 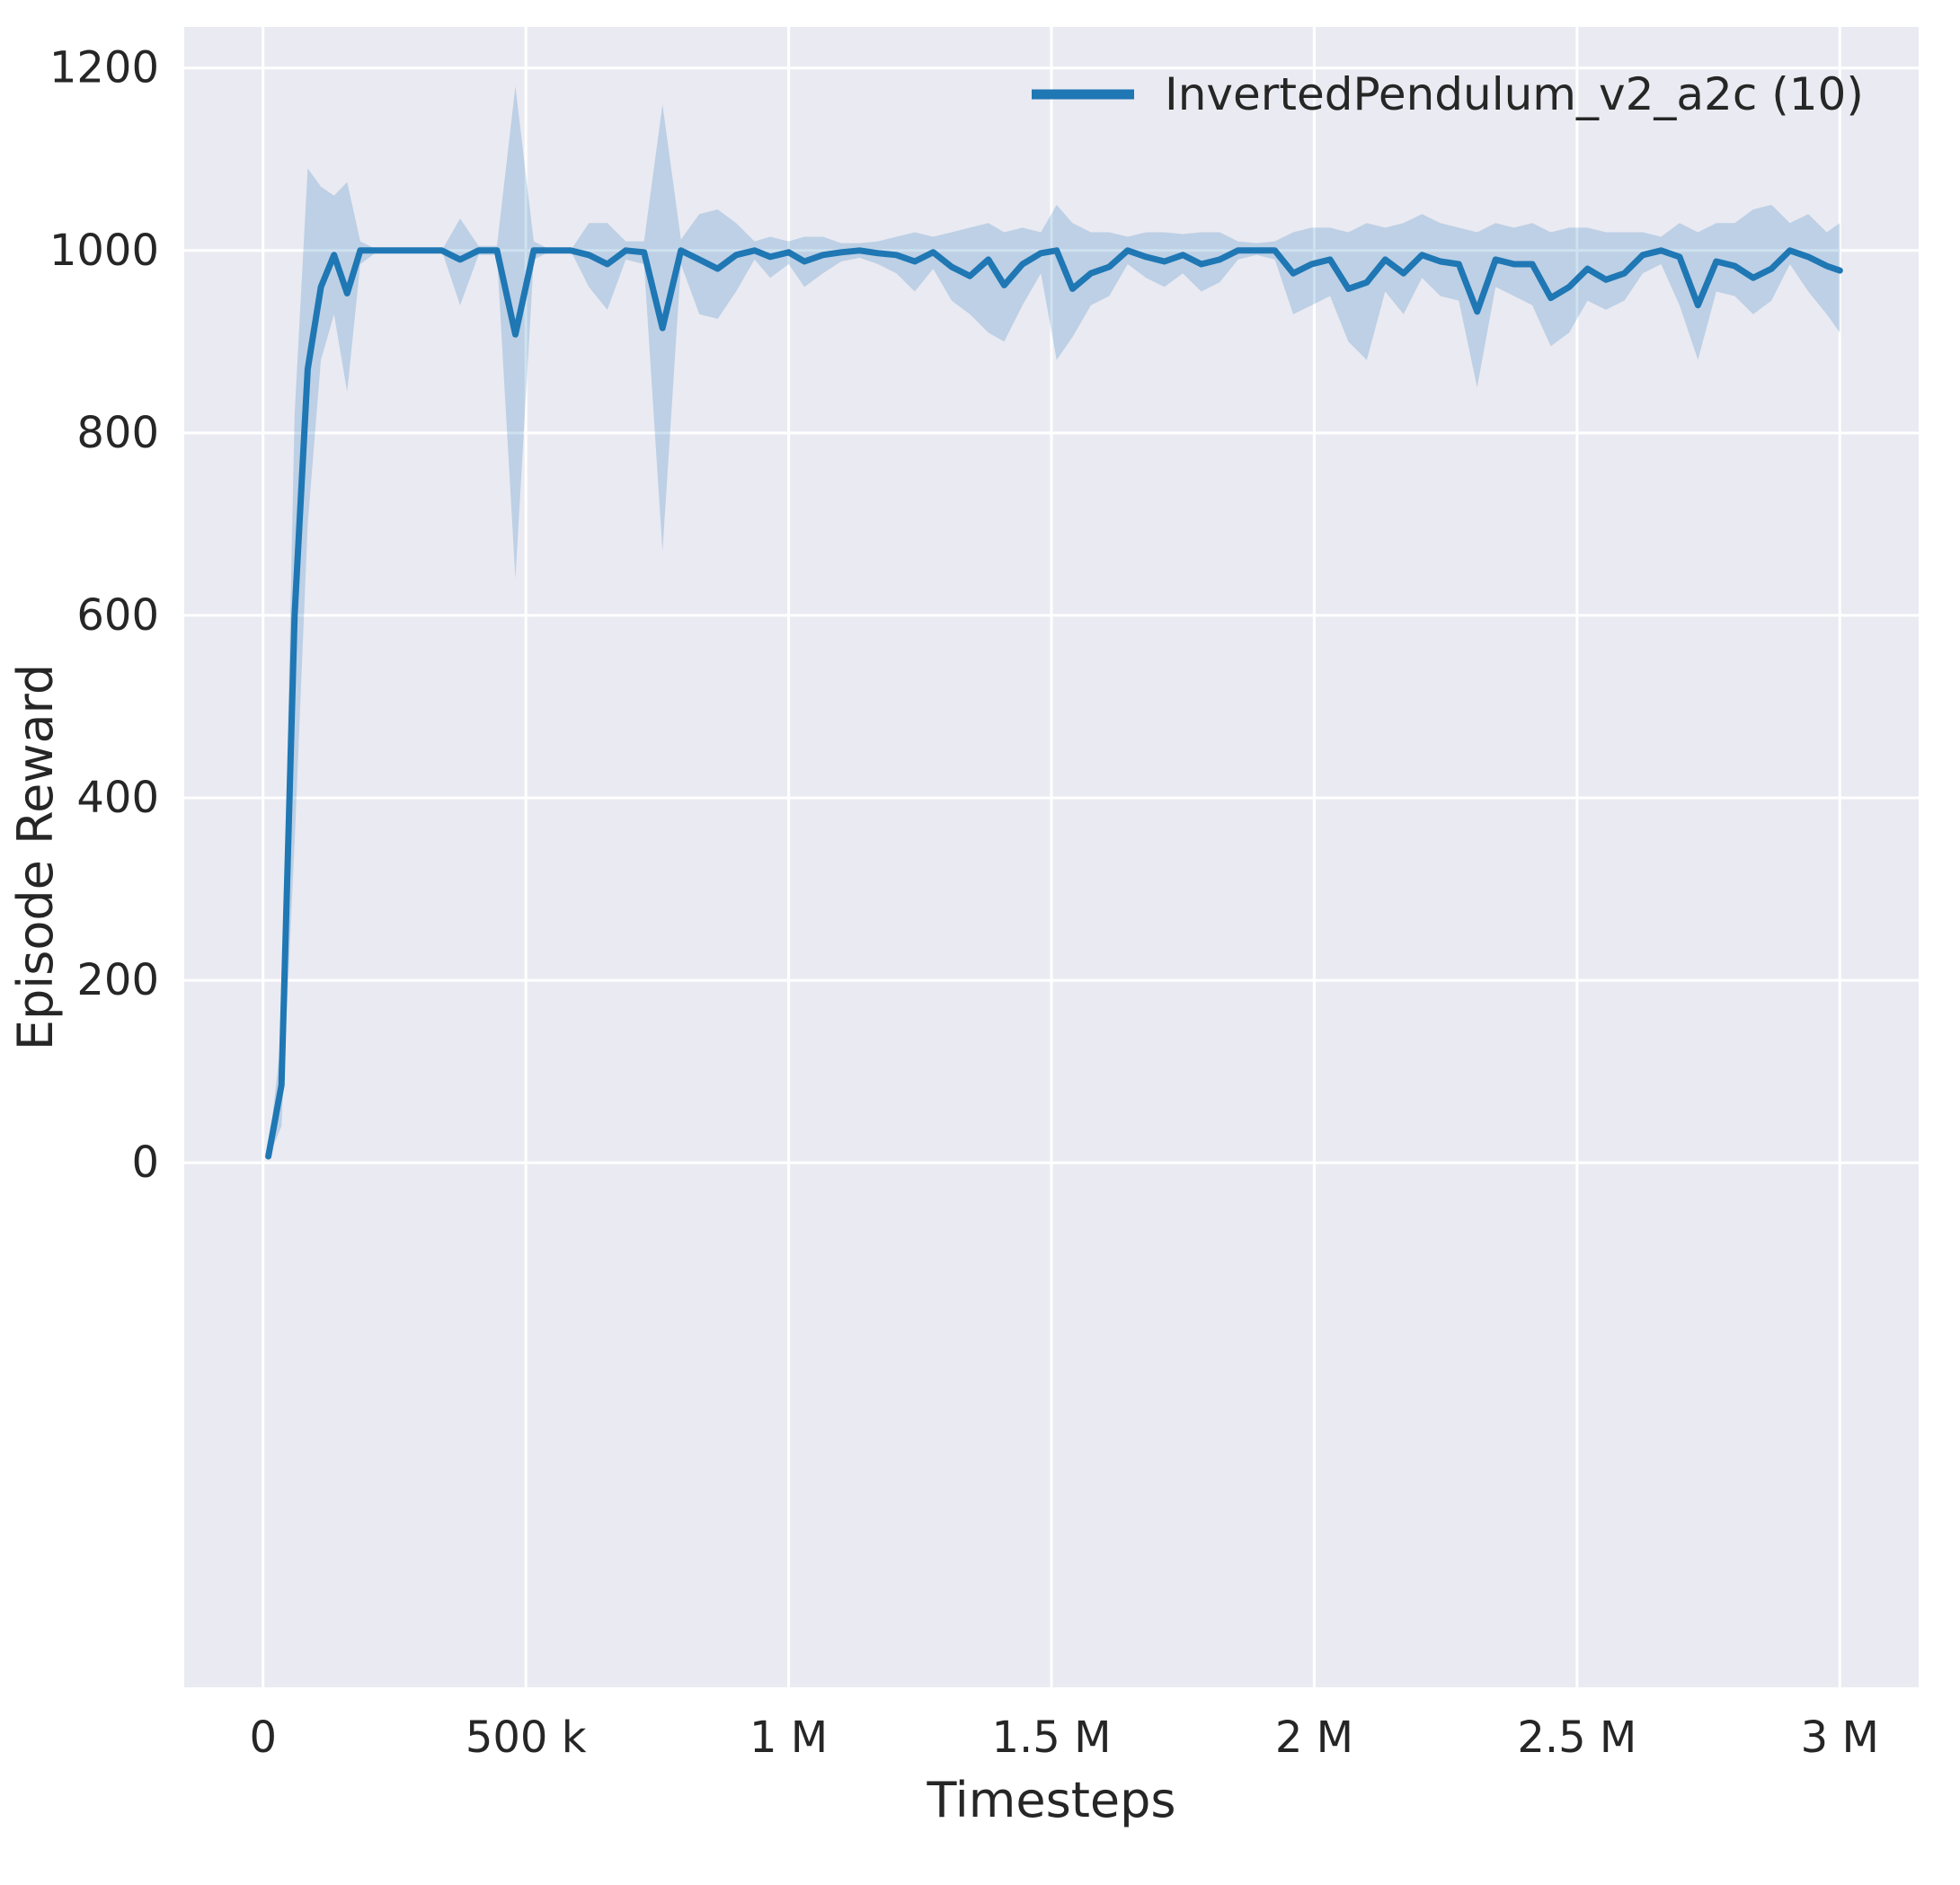 What do you see at coordinates (1577, 1737) in the screenshot?
I see `x-tick-label: 2.5 M` at bounding box center [1577, 1737].